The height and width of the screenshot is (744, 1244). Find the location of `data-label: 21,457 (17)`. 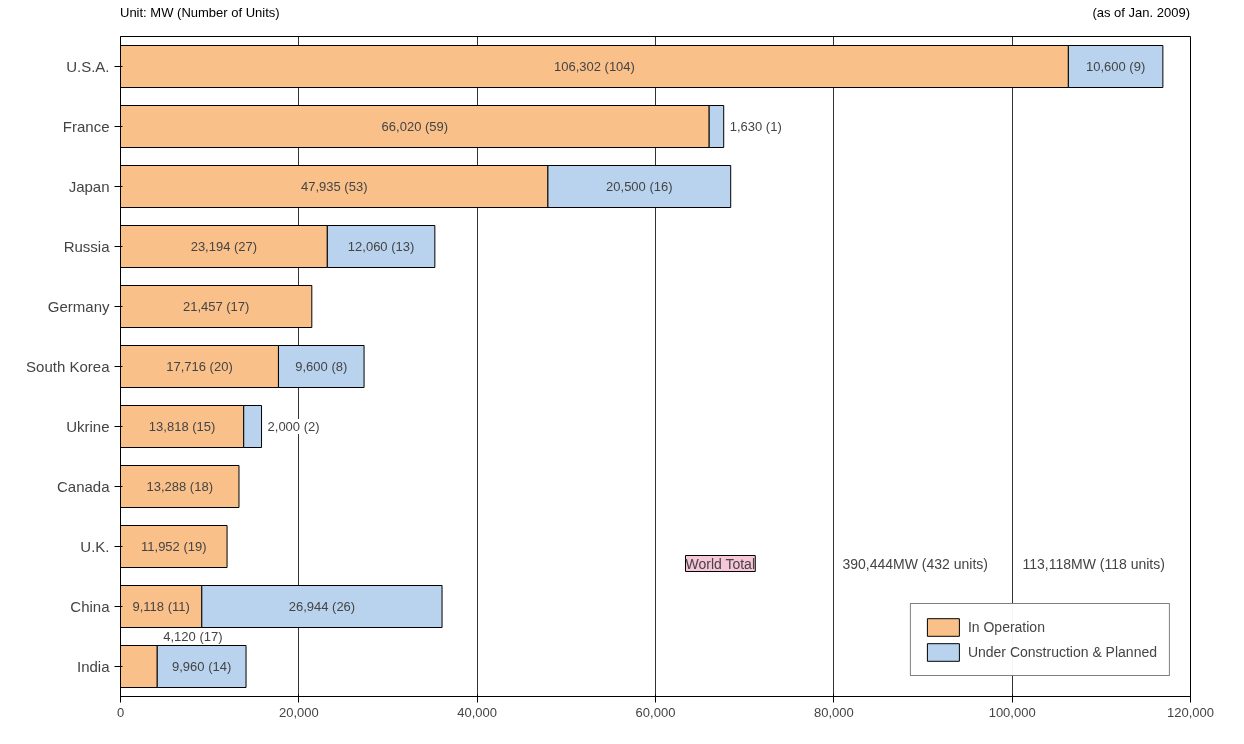

data-label: 21,457 (17) is located at coordinates (216, 306).